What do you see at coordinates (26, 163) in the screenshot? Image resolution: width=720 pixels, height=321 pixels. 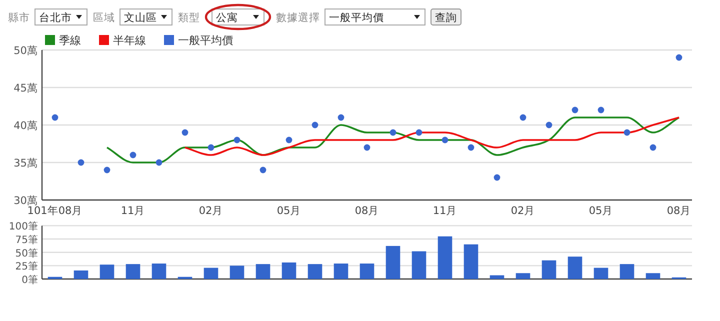 I see `y-tick-label: 35萬` at bounding box center [26, 163].